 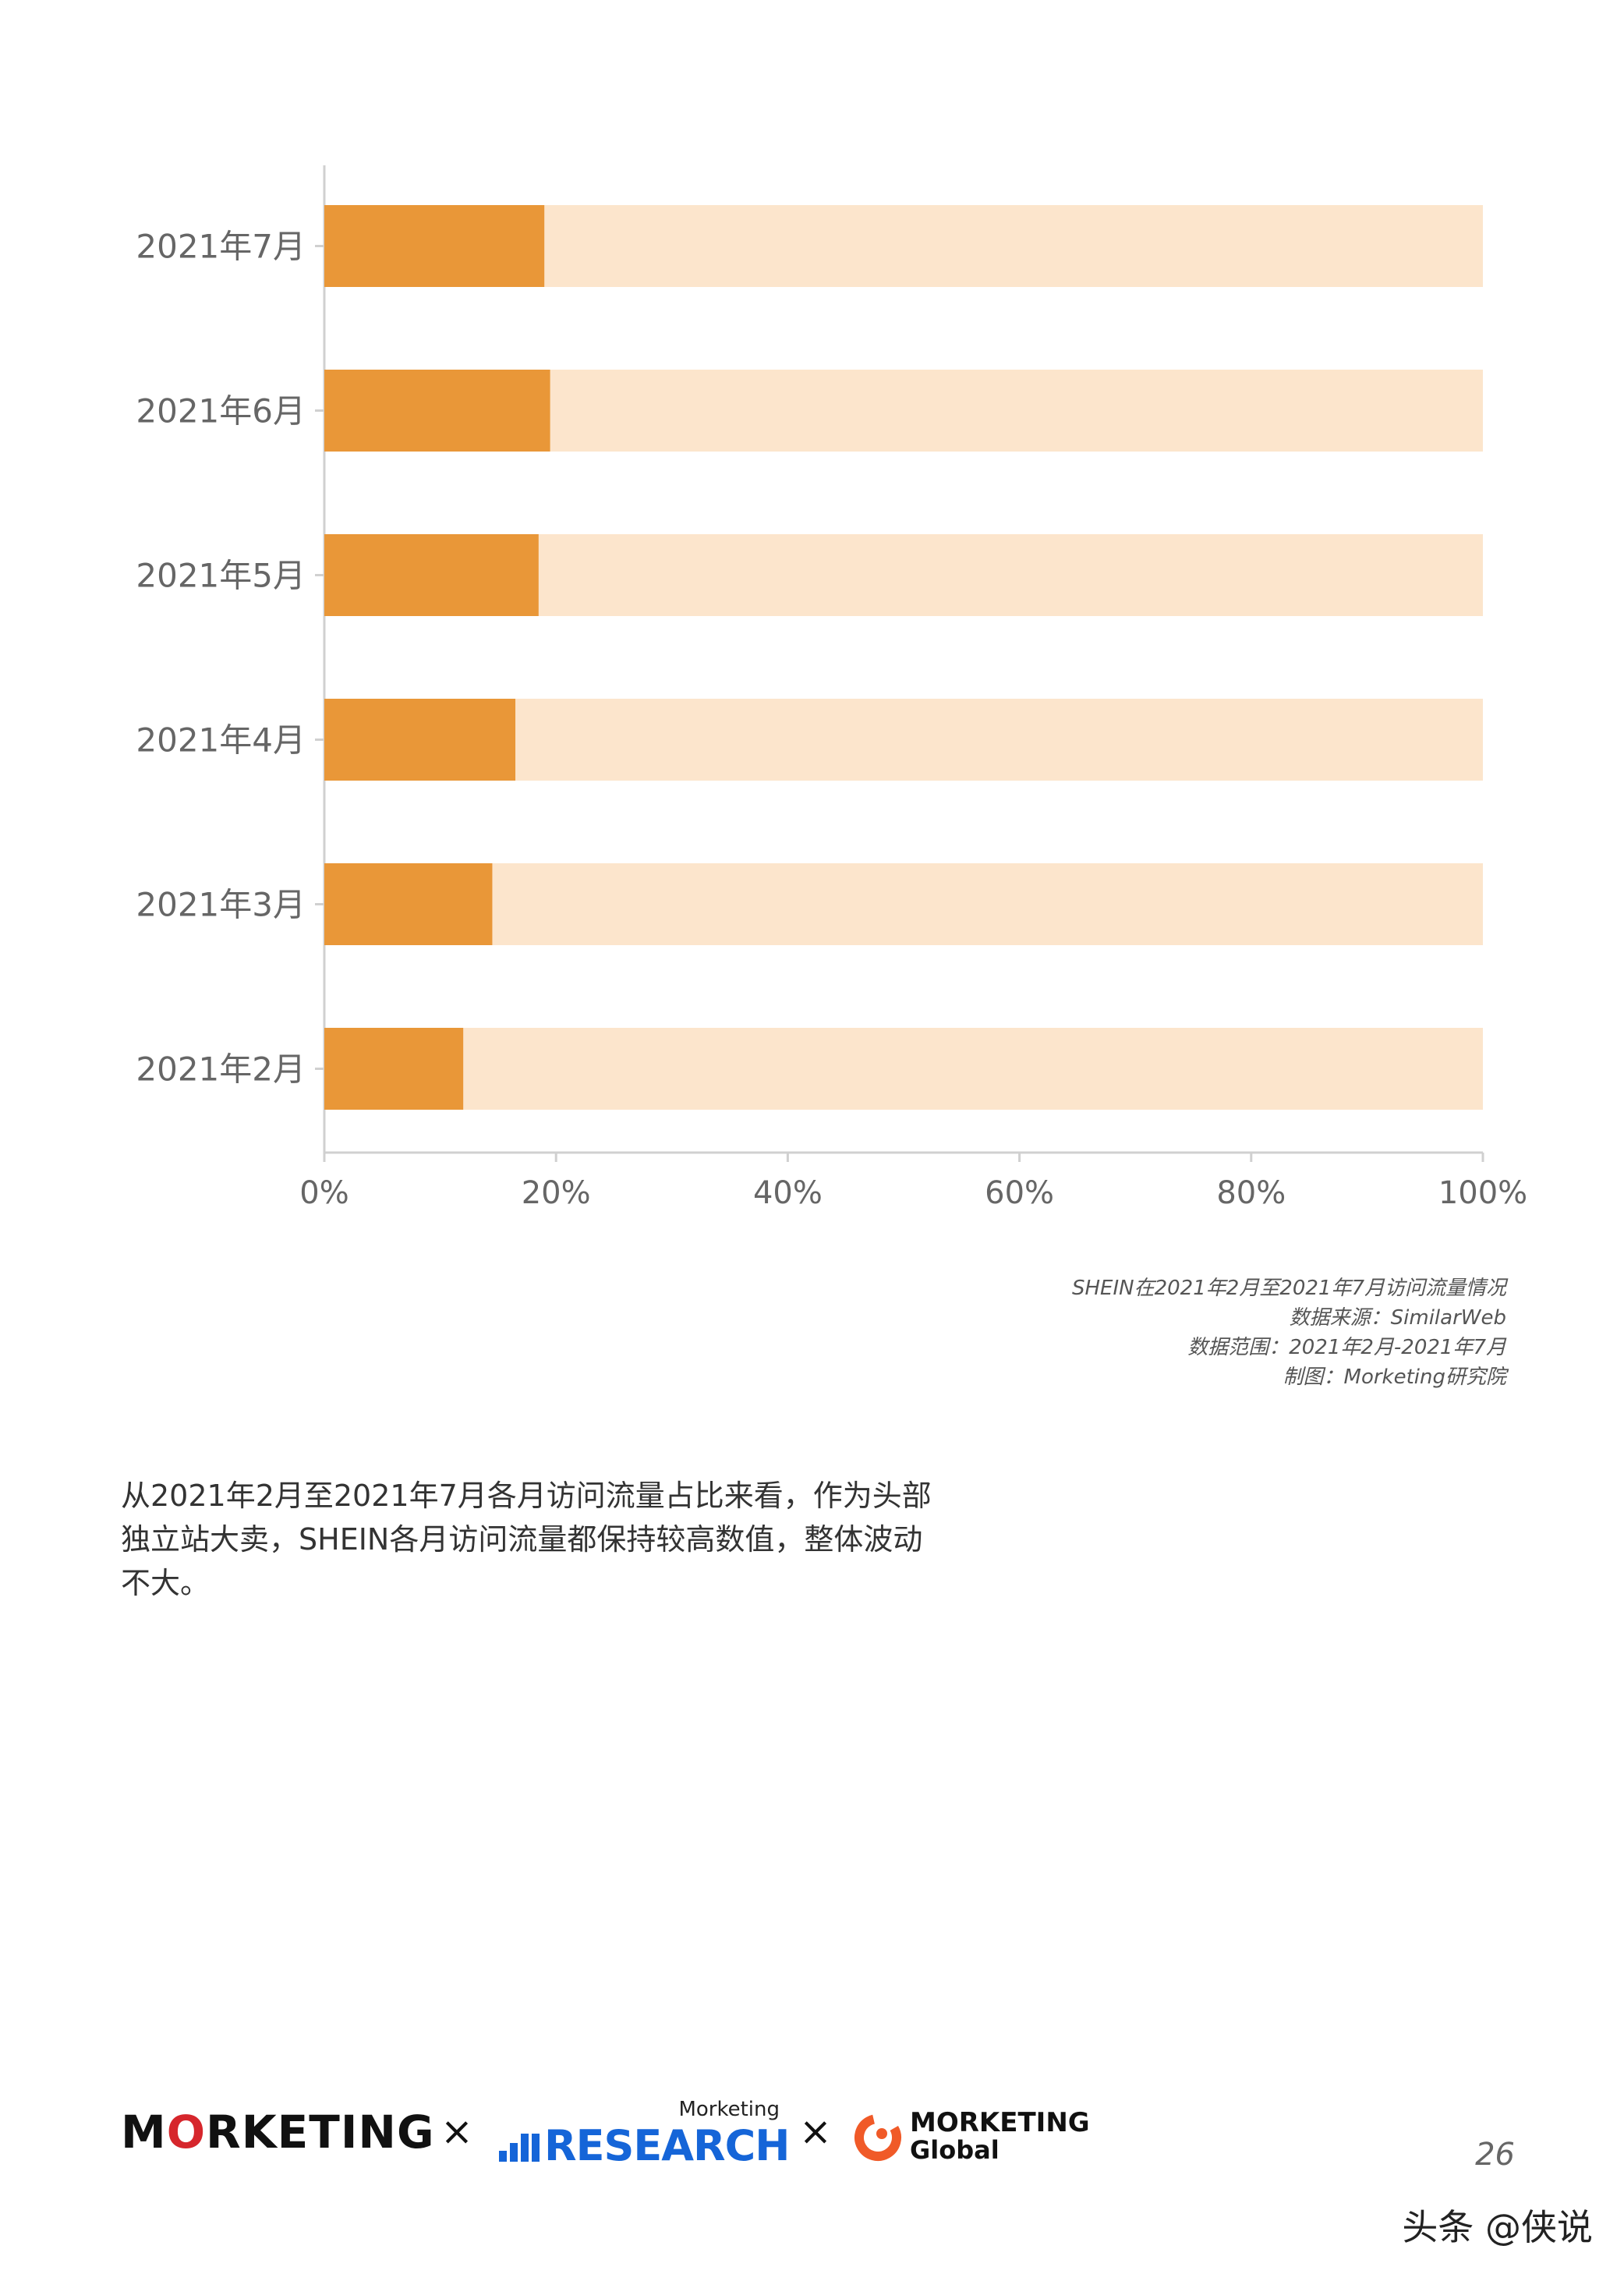 What do you see at coordinates (221, 411) in the screenshot?
I see `y-tick-label: 2021年6月` at bounding box center [221, 411].